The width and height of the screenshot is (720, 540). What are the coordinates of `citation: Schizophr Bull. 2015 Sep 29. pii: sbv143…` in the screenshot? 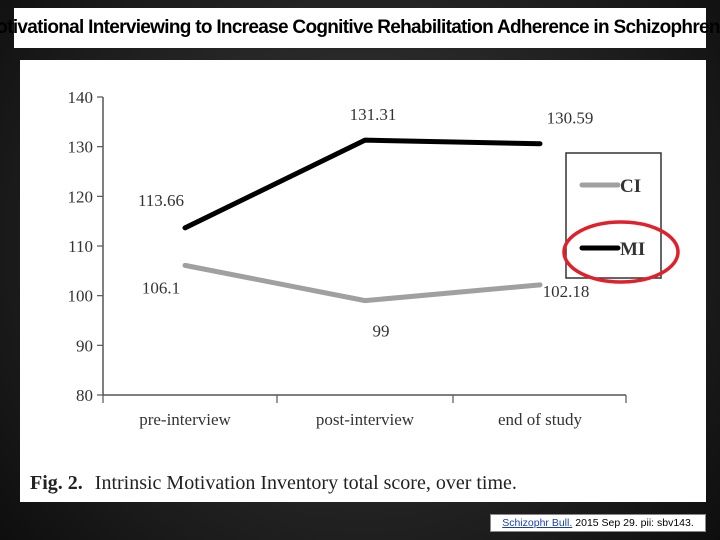 It's located at (598, 523).